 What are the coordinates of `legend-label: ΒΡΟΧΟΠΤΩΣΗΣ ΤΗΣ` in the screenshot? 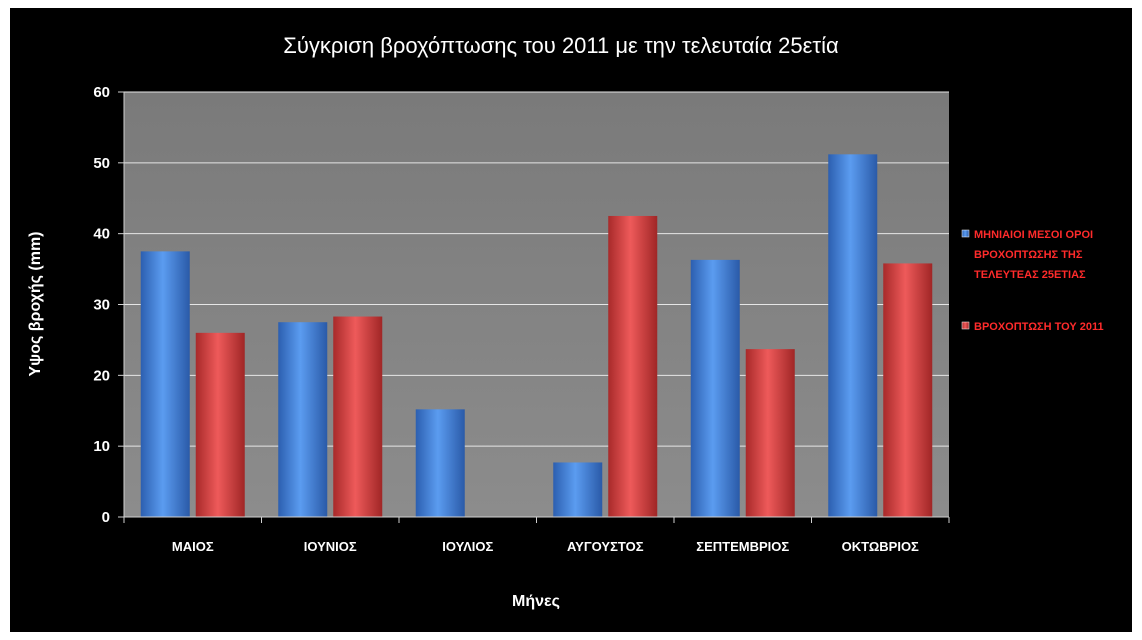 It's located at (1028, 255).